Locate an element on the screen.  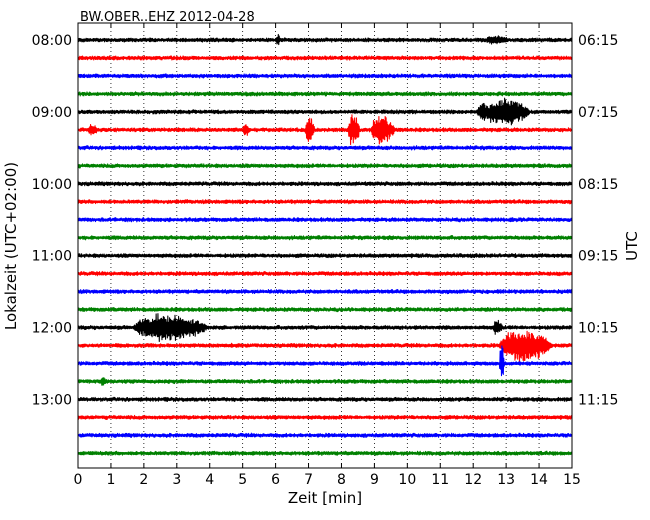
x-tick-label: 4 is located at coordinates (209, 480).